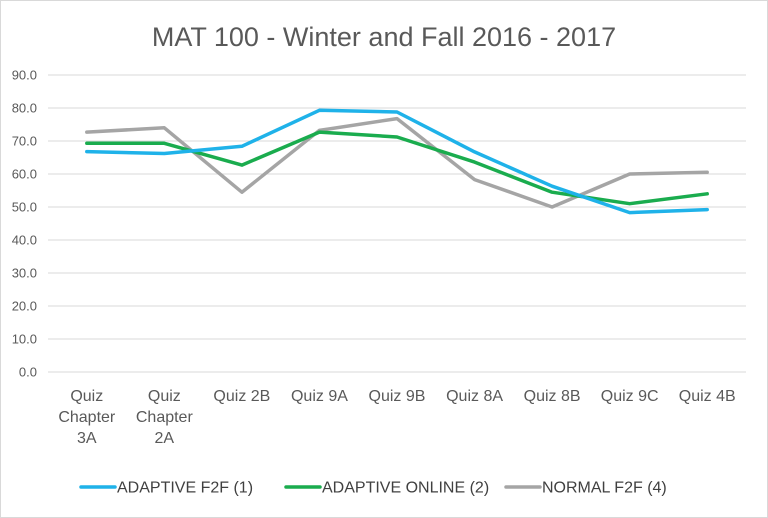 This screenshot has height=518, width=768. Describe the element at coordinates (24, 273) in the screenshot. I see `y-tick-label: 30.0` at that location.